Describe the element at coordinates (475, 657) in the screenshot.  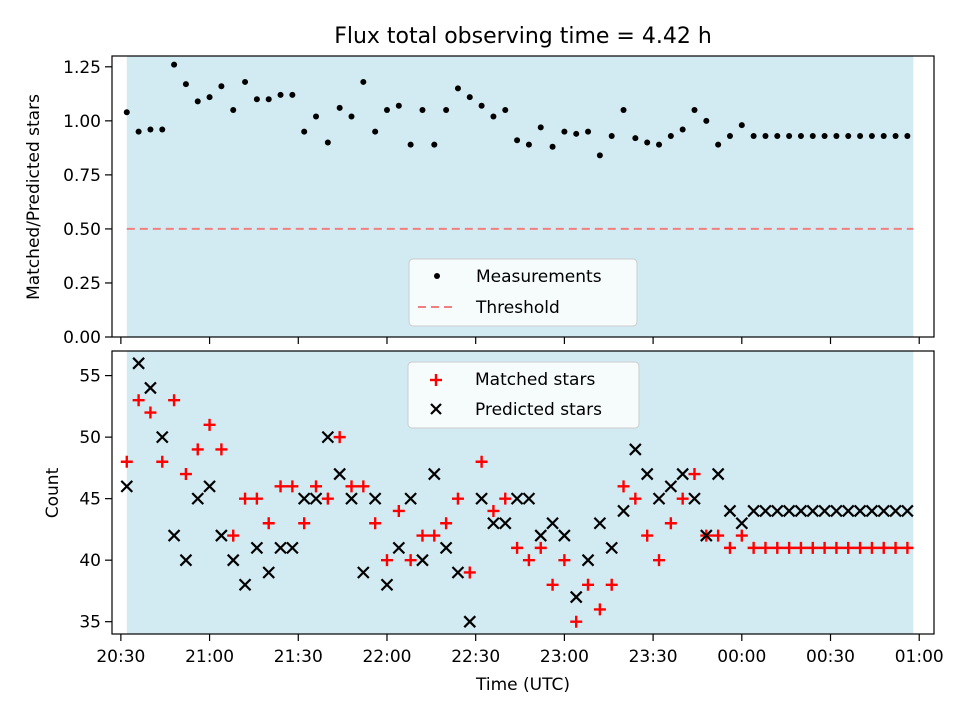
I see `x-tick-label: 22:30` at that location.